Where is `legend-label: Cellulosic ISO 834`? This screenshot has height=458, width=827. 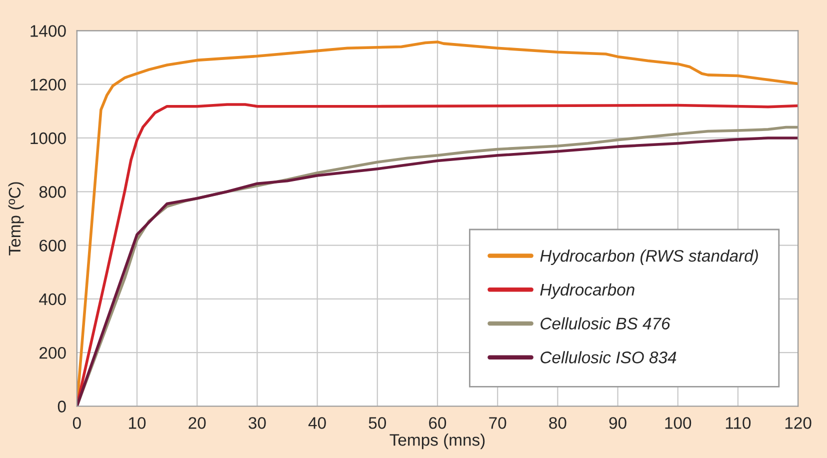 legend-label: Cellulosic ISO 834 is located at coordinates (608, 357).